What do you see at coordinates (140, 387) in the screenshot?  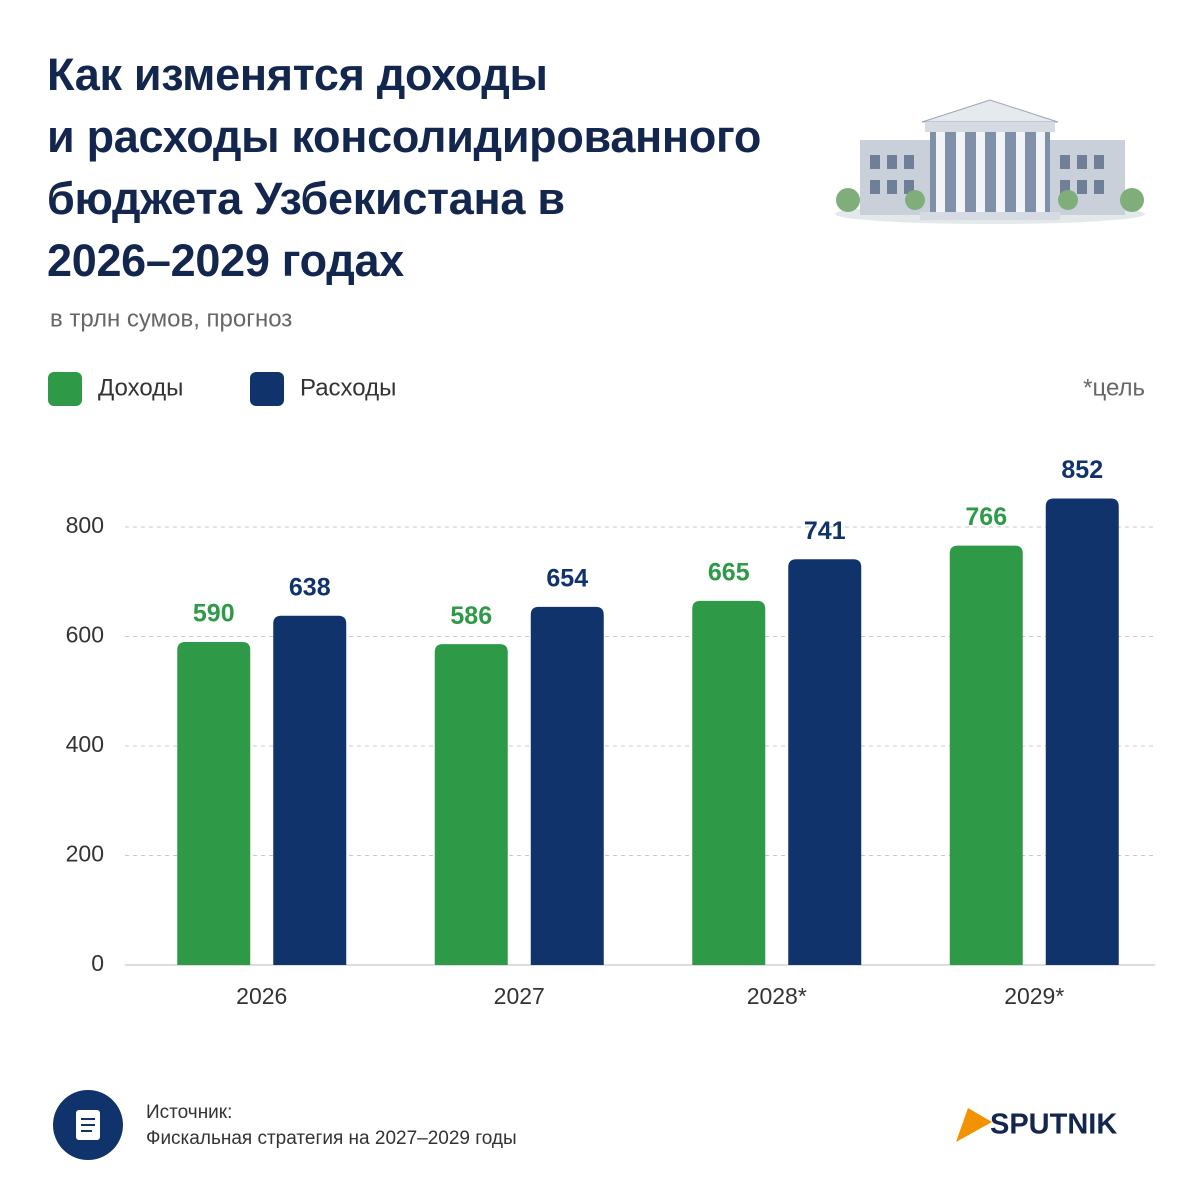 I see `legend-label: Доходы` at bounding box center [140, 387].